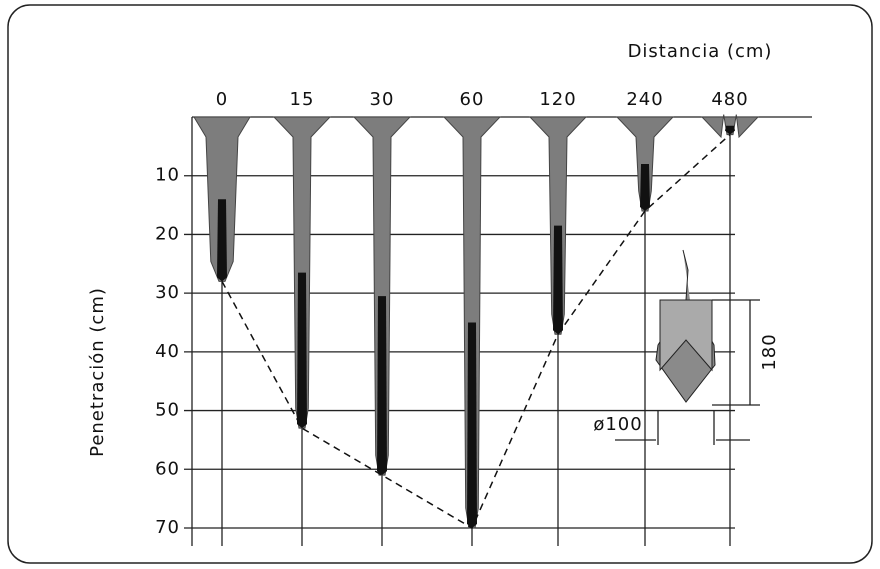  I want to click on y-tick-label: 20, so click(167, 233).